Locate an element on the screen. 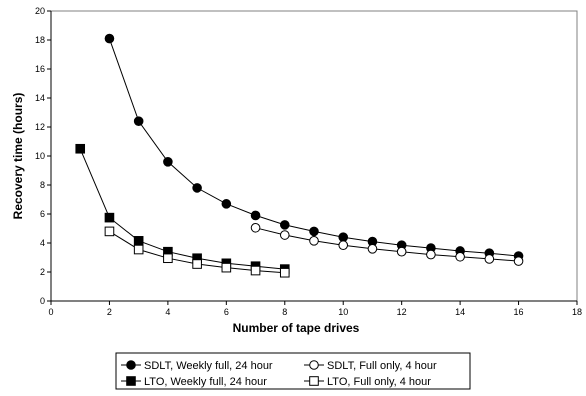  y-tick-label: 4 is located at coordinates (42, 243).